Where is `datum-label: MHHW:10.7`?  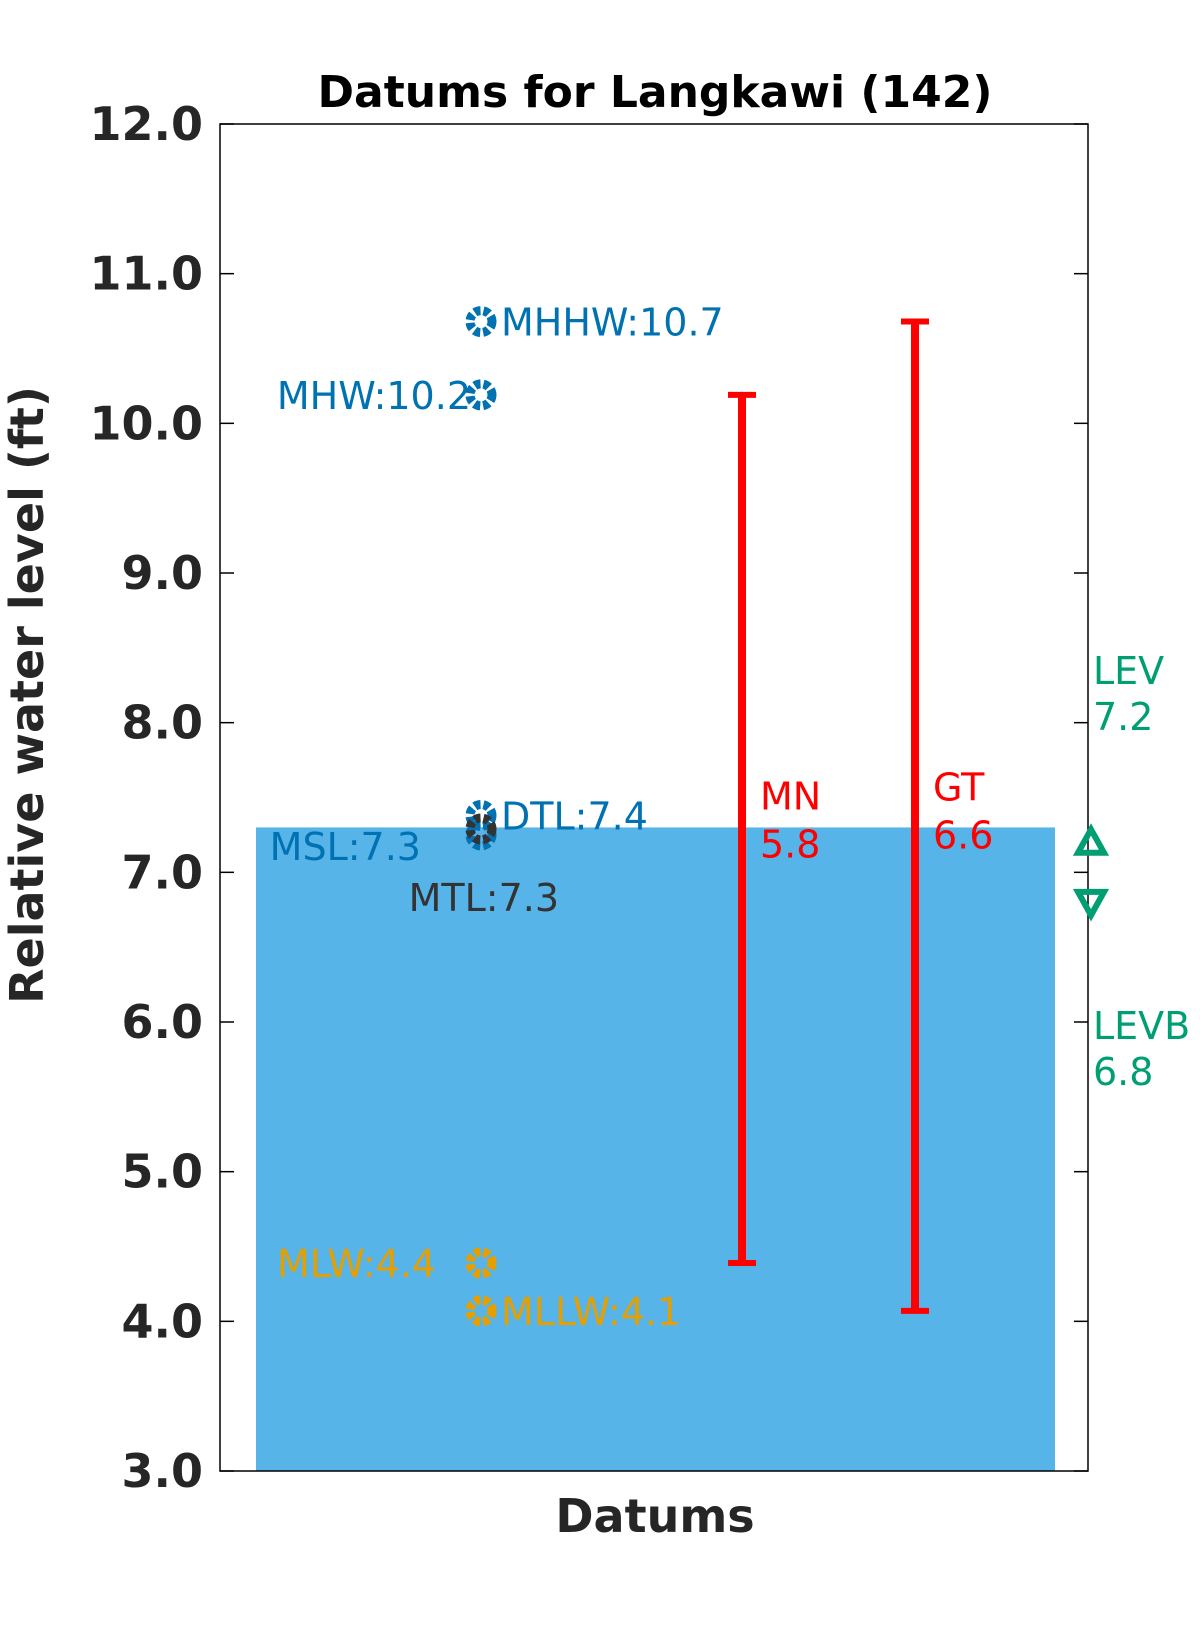
datum-label: MHHW:10.7 is located at coordinates (612, 323).